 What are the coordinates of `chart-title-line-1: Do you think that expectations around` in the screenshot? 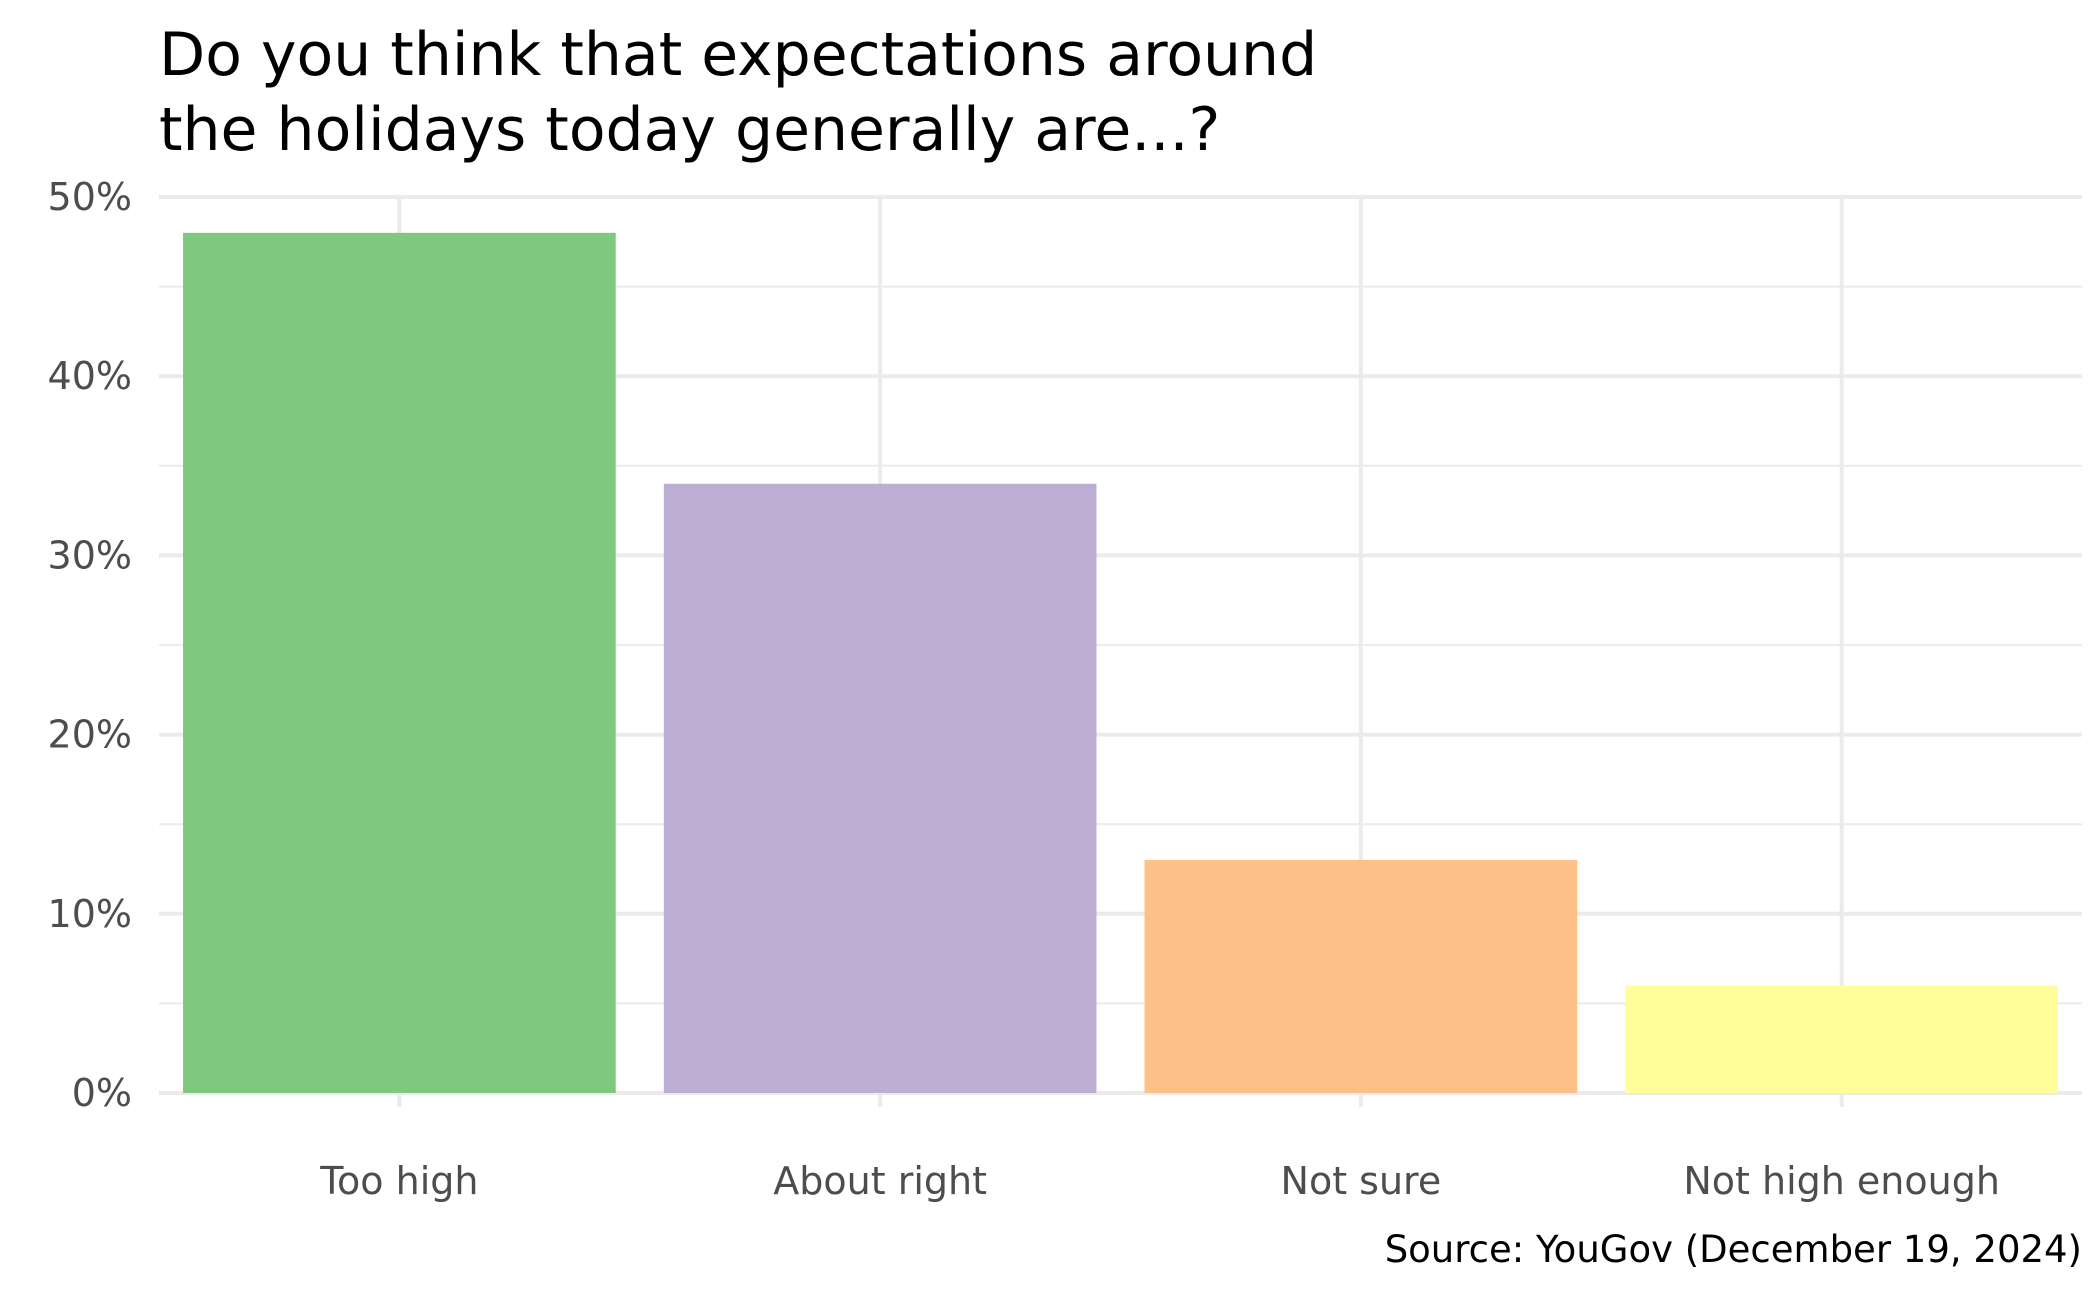 It's located at (738, 55).